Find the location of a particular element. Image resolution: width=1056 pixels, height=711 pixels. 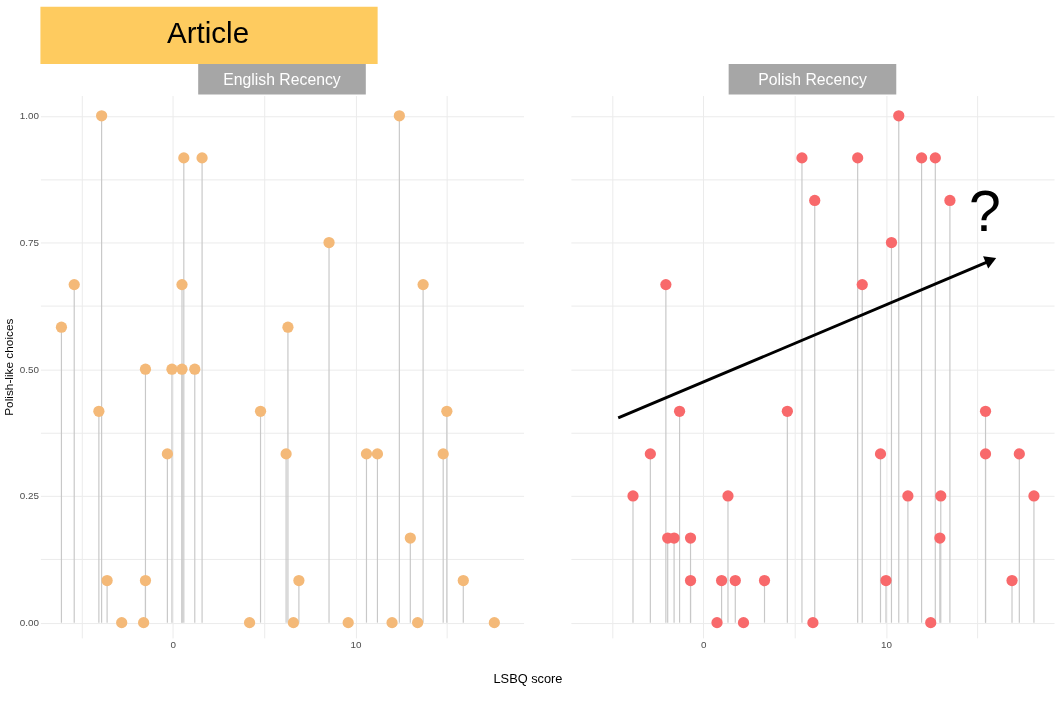

y-tick-label: 1.00 is located at coordinates (29, 116).